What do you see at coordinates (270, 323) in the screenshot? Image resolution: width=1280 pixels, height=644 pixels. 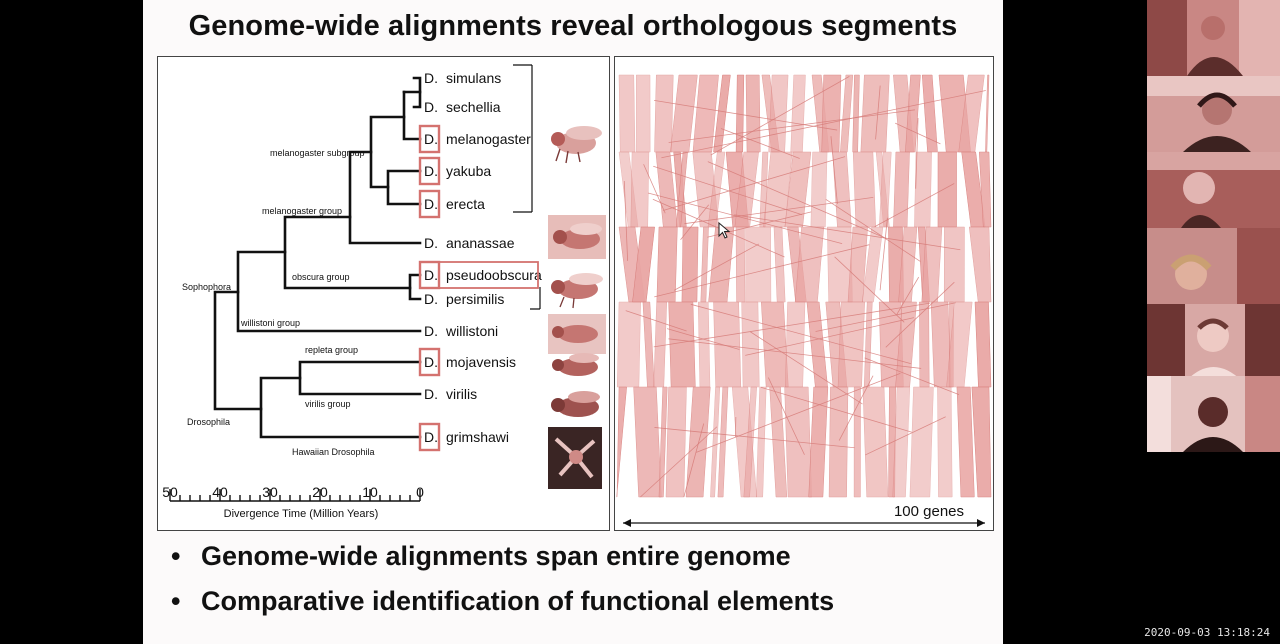 I see `clade-label-willistoni-group: willistoni group` at bounding box center [270, 323].